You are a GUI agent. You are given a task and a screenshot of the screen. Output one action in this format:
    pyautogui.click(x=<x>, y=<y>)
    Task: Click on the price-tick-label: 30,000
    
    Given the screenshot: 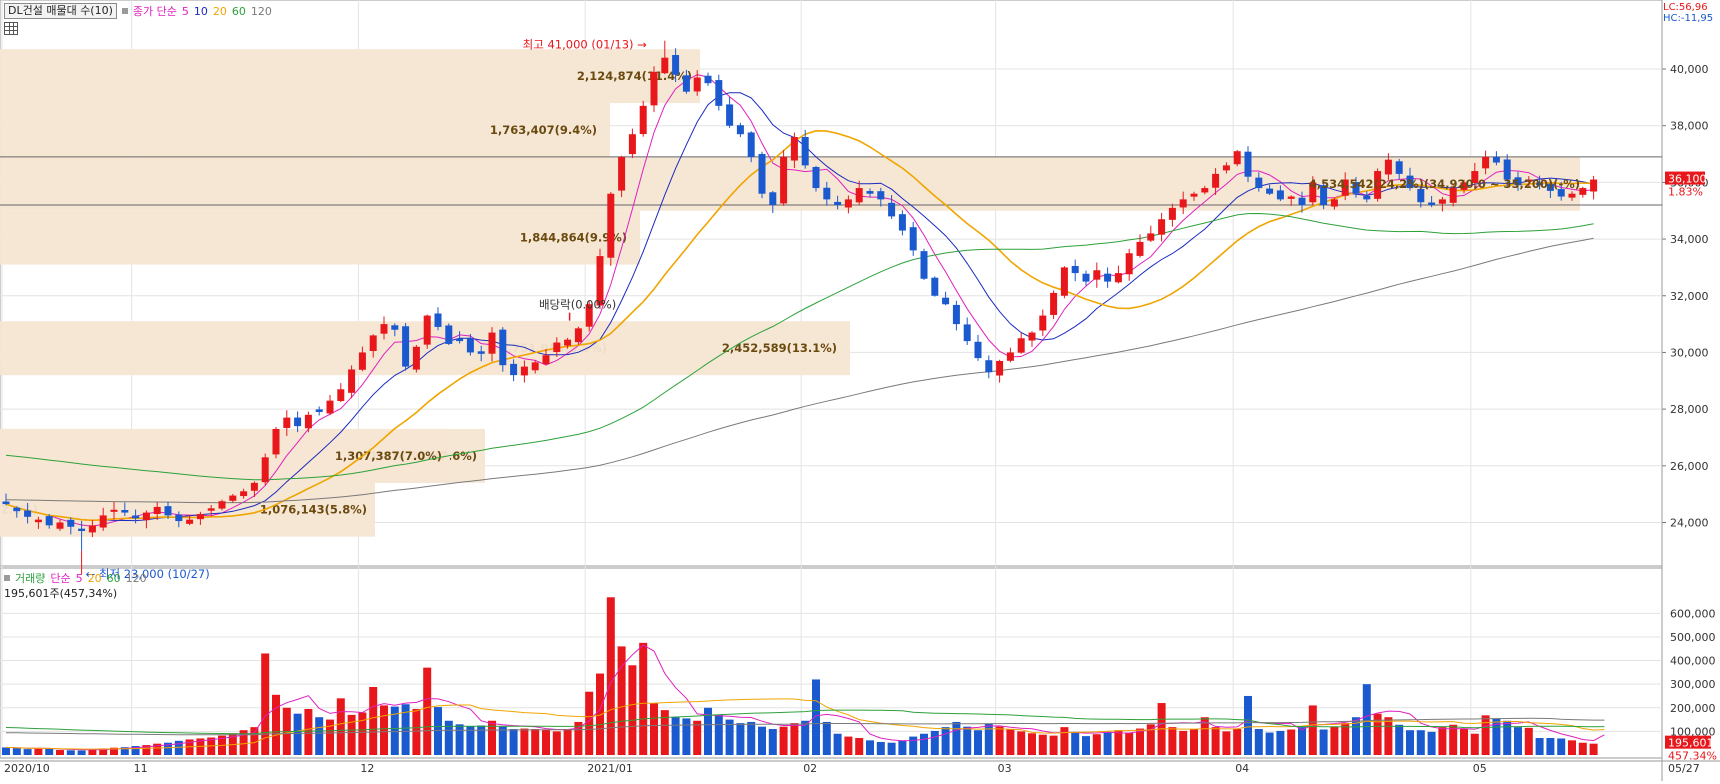 What is the action you would take?
    pyautogui.click(x=1689, y=352)
    